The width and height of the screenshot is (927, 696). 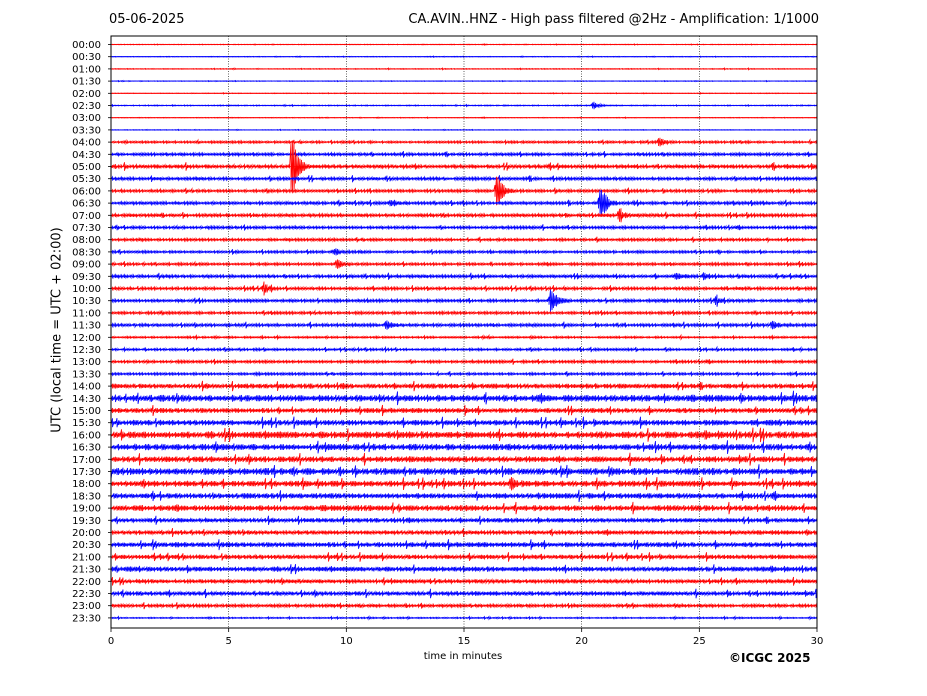 I want to click on y-tick-label: 18:30, so click(x=86, y=496).